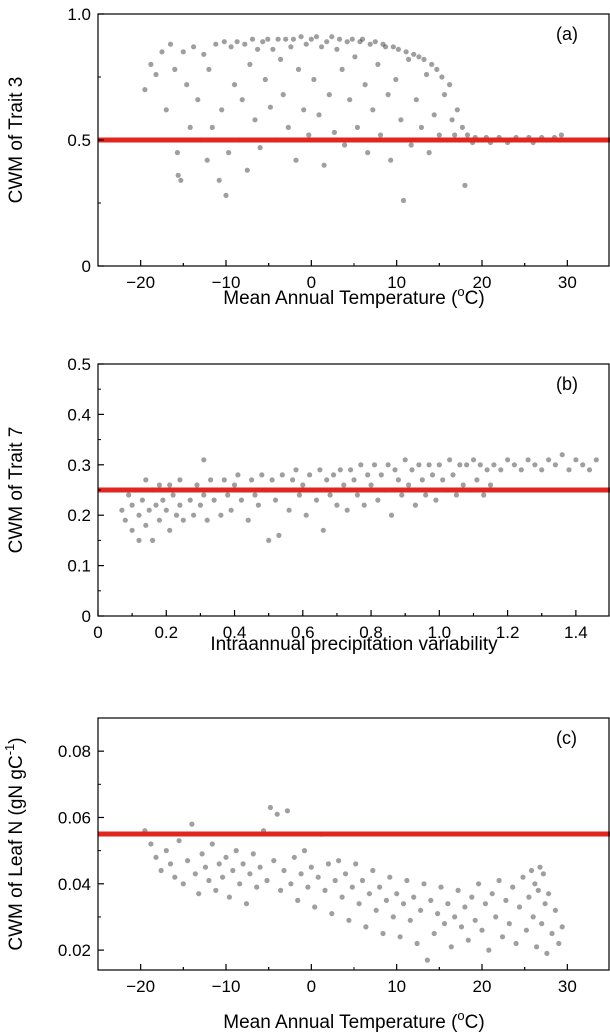 Image resolution: width=610 pixels, height=1033 pixels. Describe the element at coordinates (235, 632) in the screenshot. I see `x-tick-label: 0.4` at that location.